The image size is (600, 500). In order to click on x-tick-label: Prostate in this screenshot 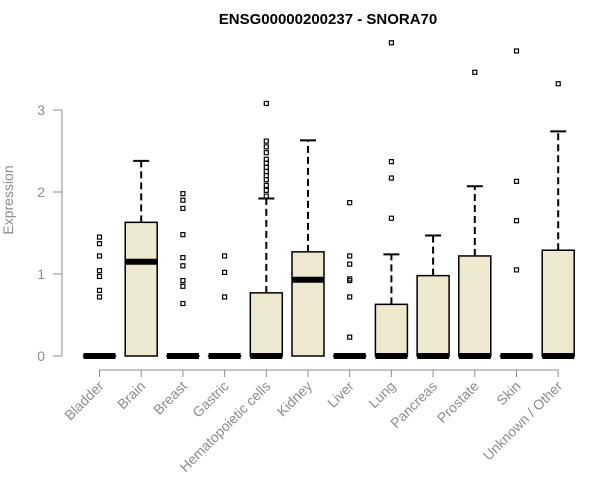, I will do `click(458, 402)`.